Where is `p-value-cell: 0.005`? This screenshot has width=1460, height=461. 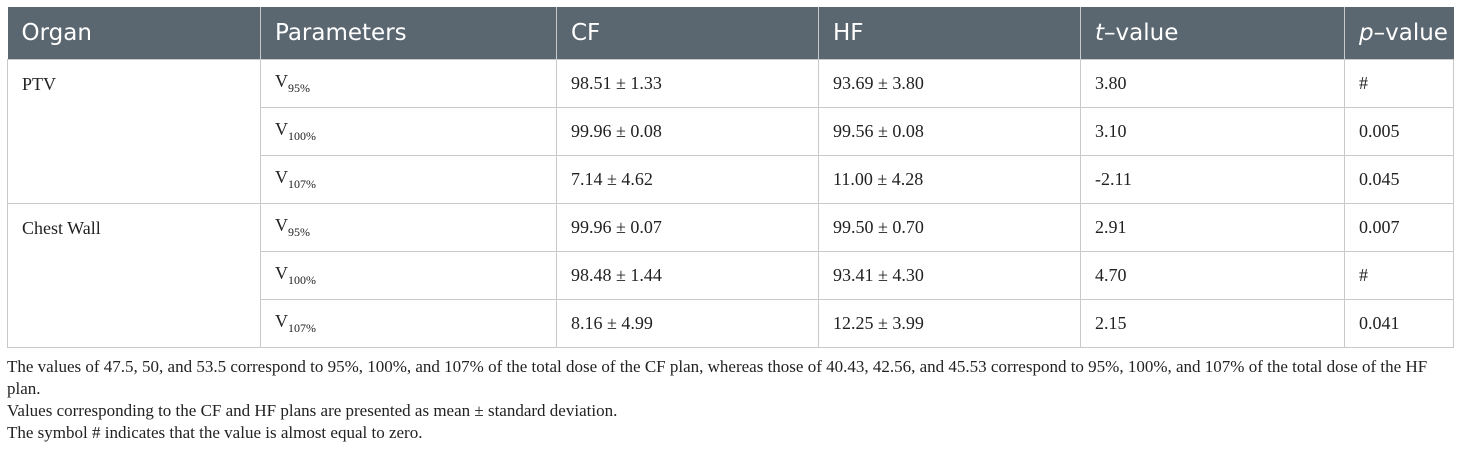 p-value-cell: 0.005 is located at coordinates (1399, 131).